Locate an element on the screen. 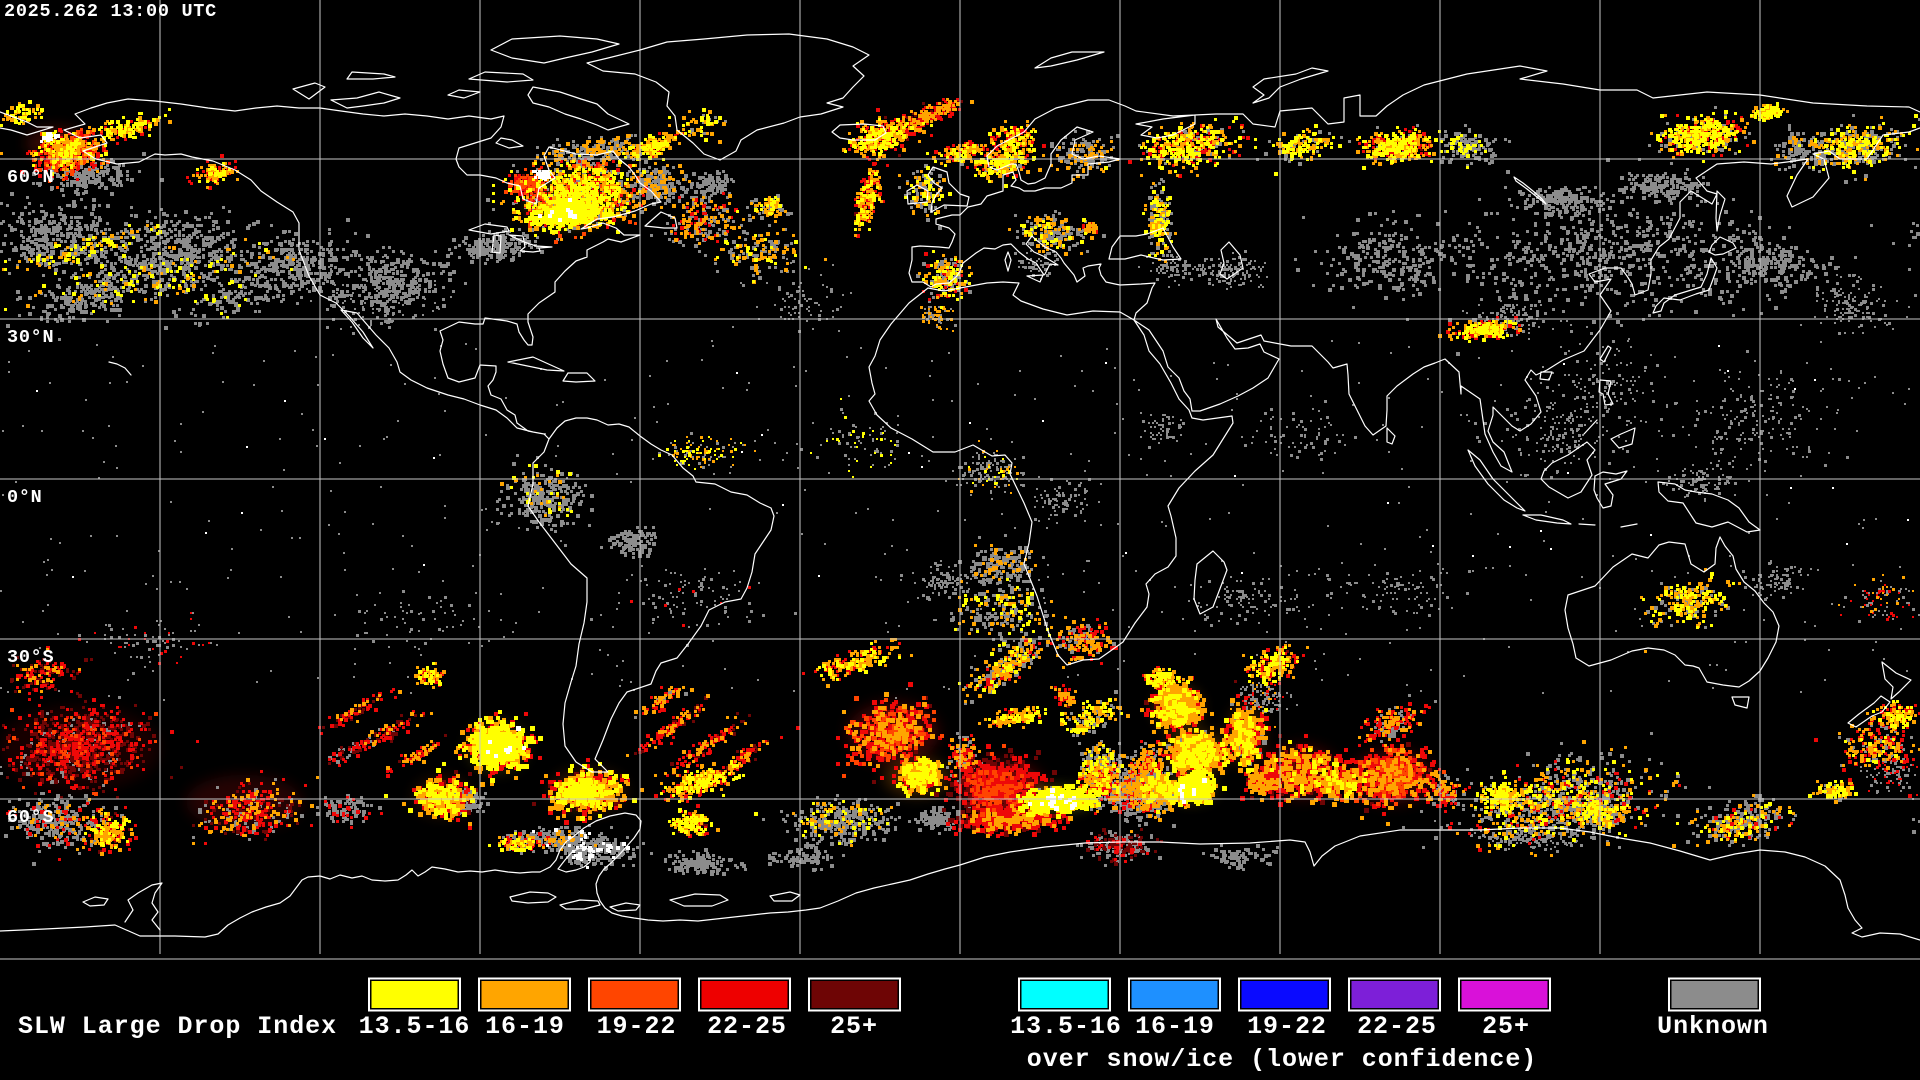 This screenshot has height=1080, width=1920. svg-text: 2025.262 13:00 UTC is located at coordinates (110, 11).